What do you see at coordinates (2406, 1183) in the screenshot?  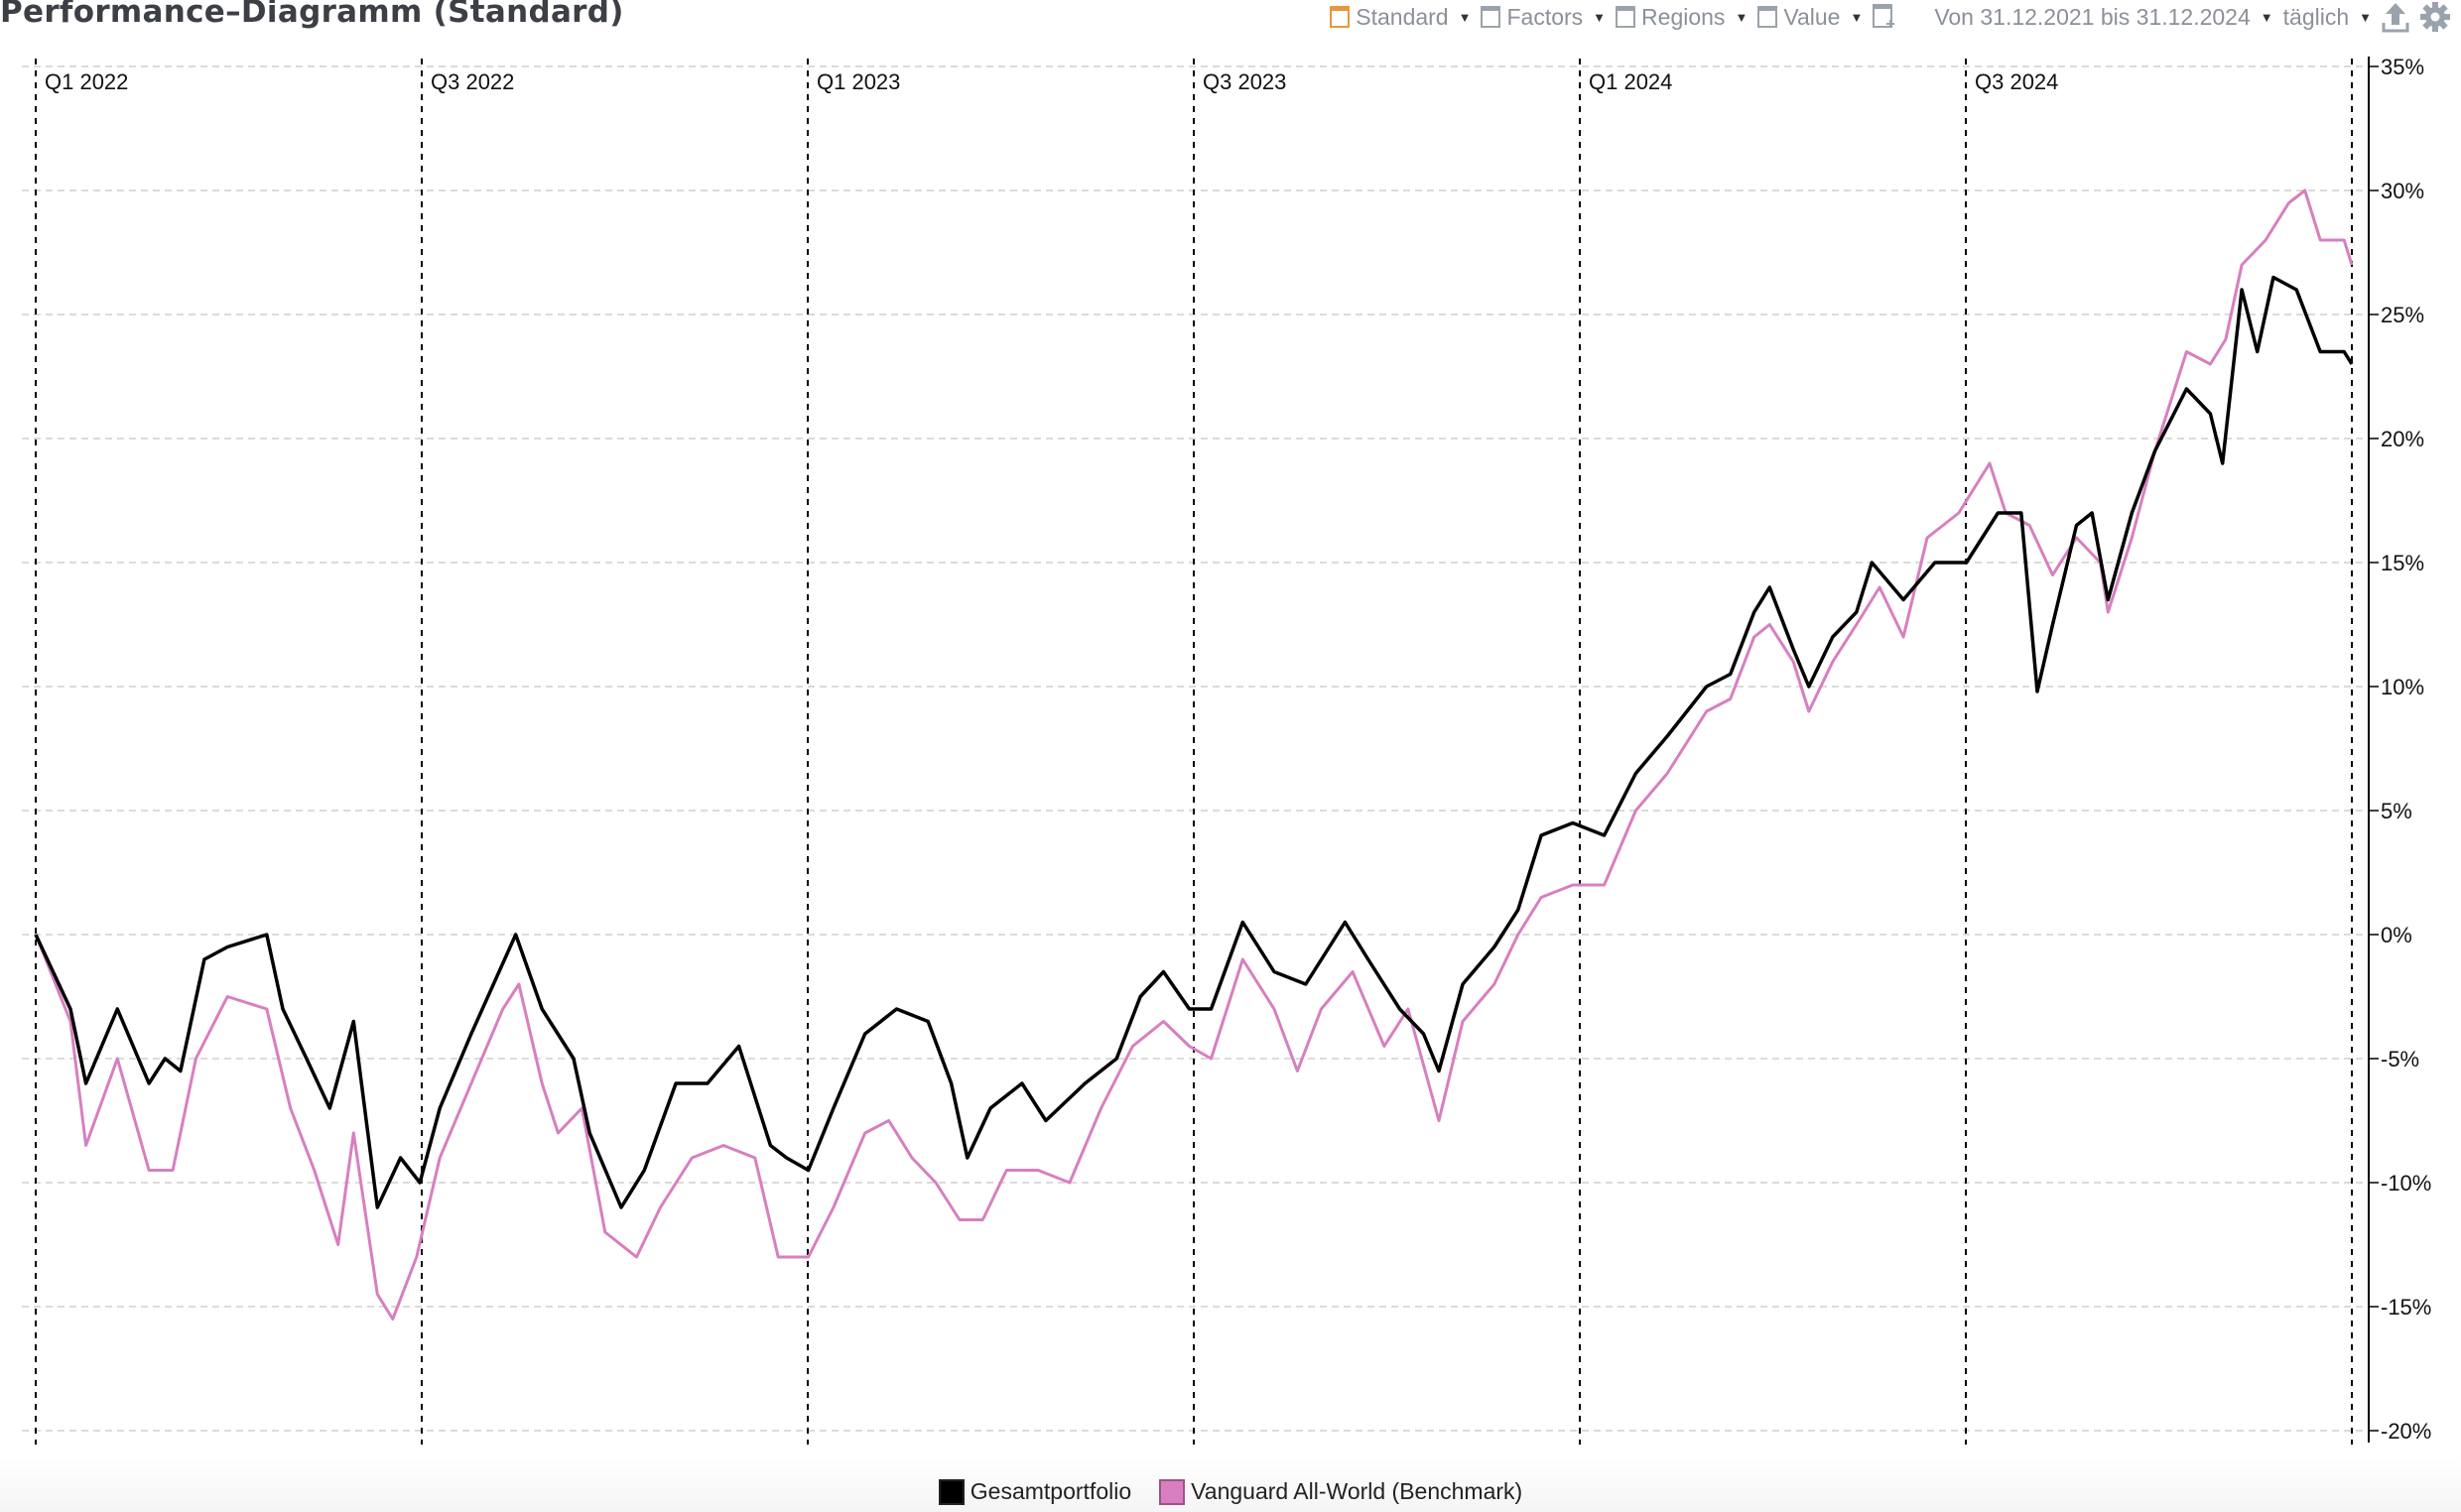 I see `y-tick-label: -10%` at bounding box center [2406, 1183].